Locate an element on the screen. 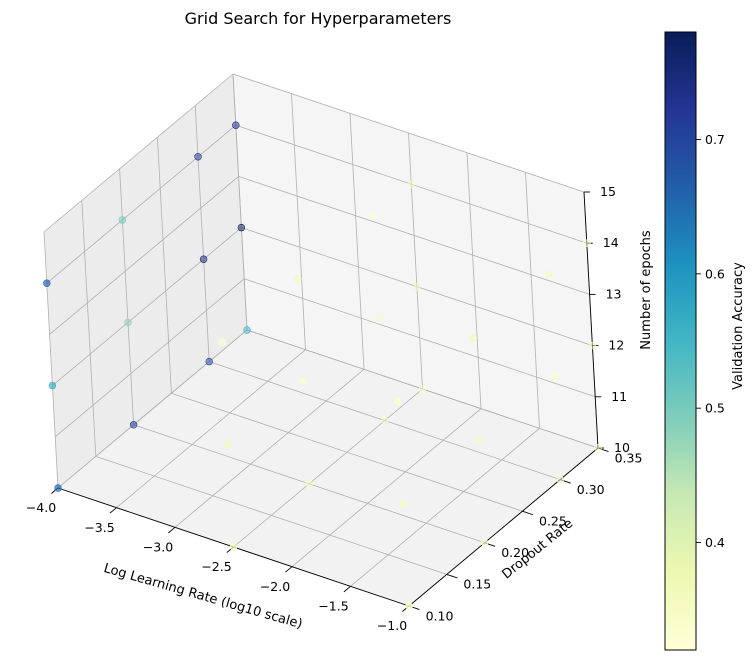 The width and height of the screenshot is (756, 658). x-tick-label: −3.5 is located at coordinates (99, 527).